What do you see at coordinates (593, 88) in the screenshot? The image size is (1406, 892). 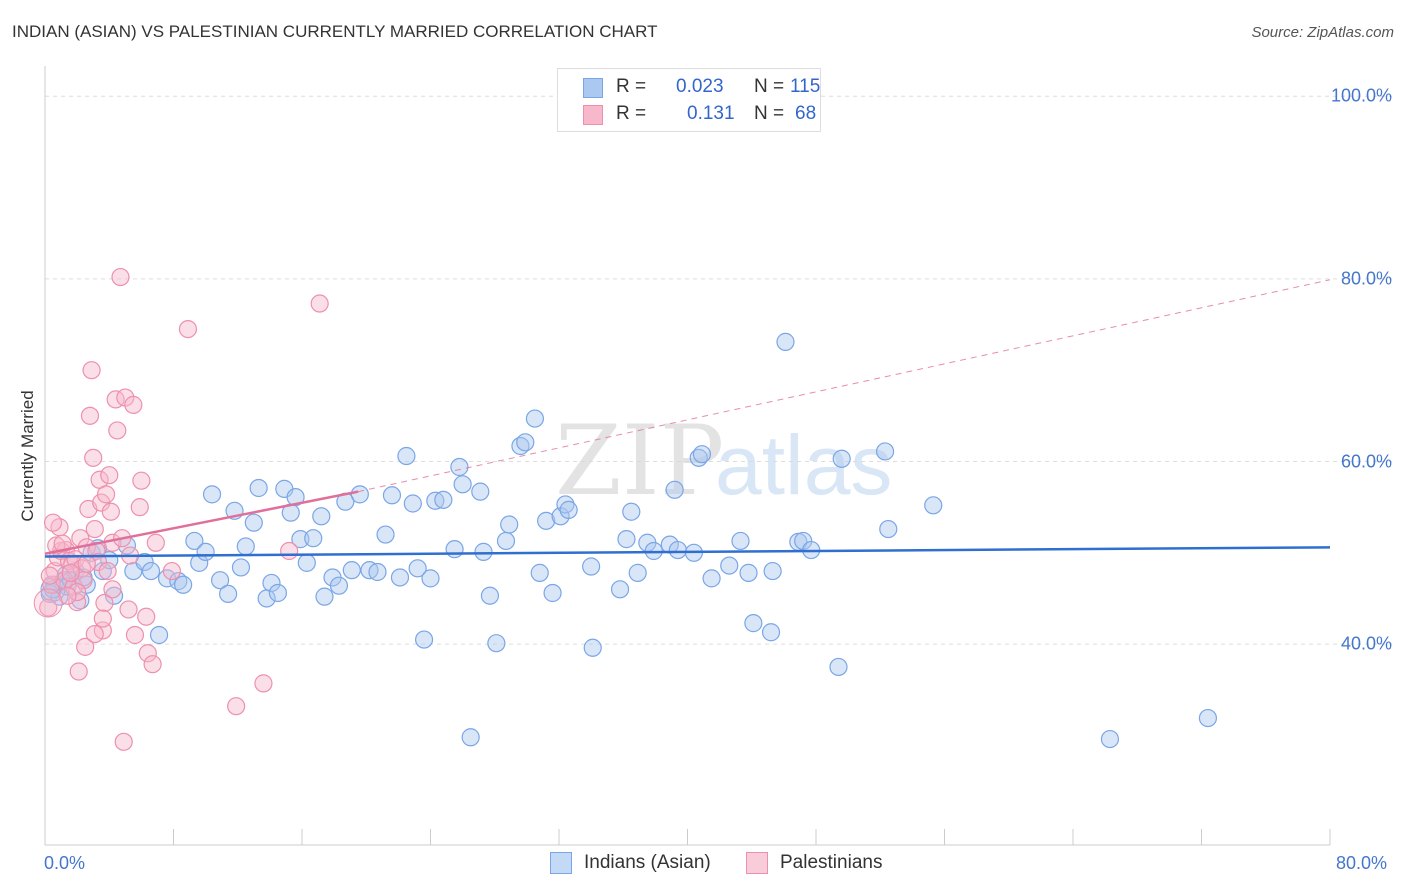 I see `indians-swatch` at bounding box center [593, 88].